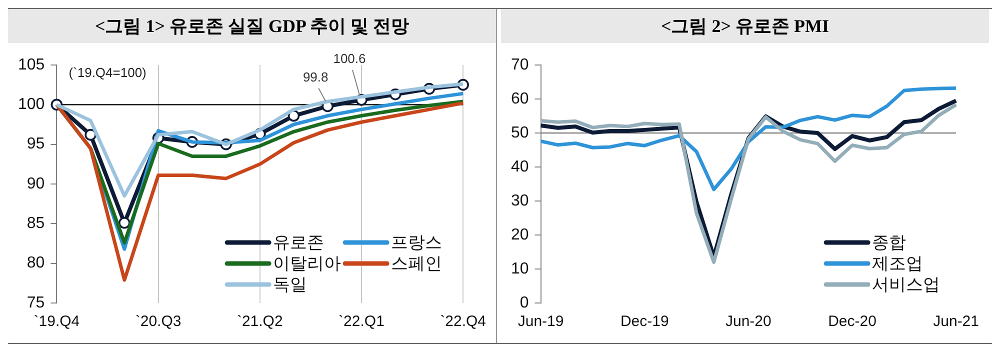 This screenshot has height=350, width=1000. I want to click on x-tick-label: Jun-21, so click(956, 321).